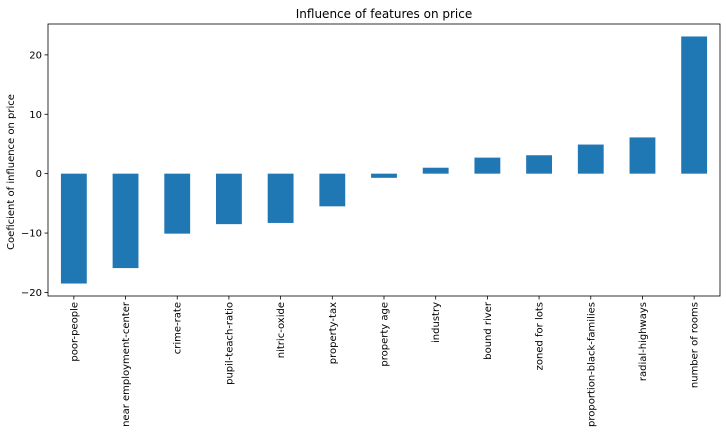 The height and width of the screenshot is (433, 726). What do you see at coordinates (178, 328) in the screenshot?
I see `x-tick-label: crime-rate` at bounding box center [178, 328].